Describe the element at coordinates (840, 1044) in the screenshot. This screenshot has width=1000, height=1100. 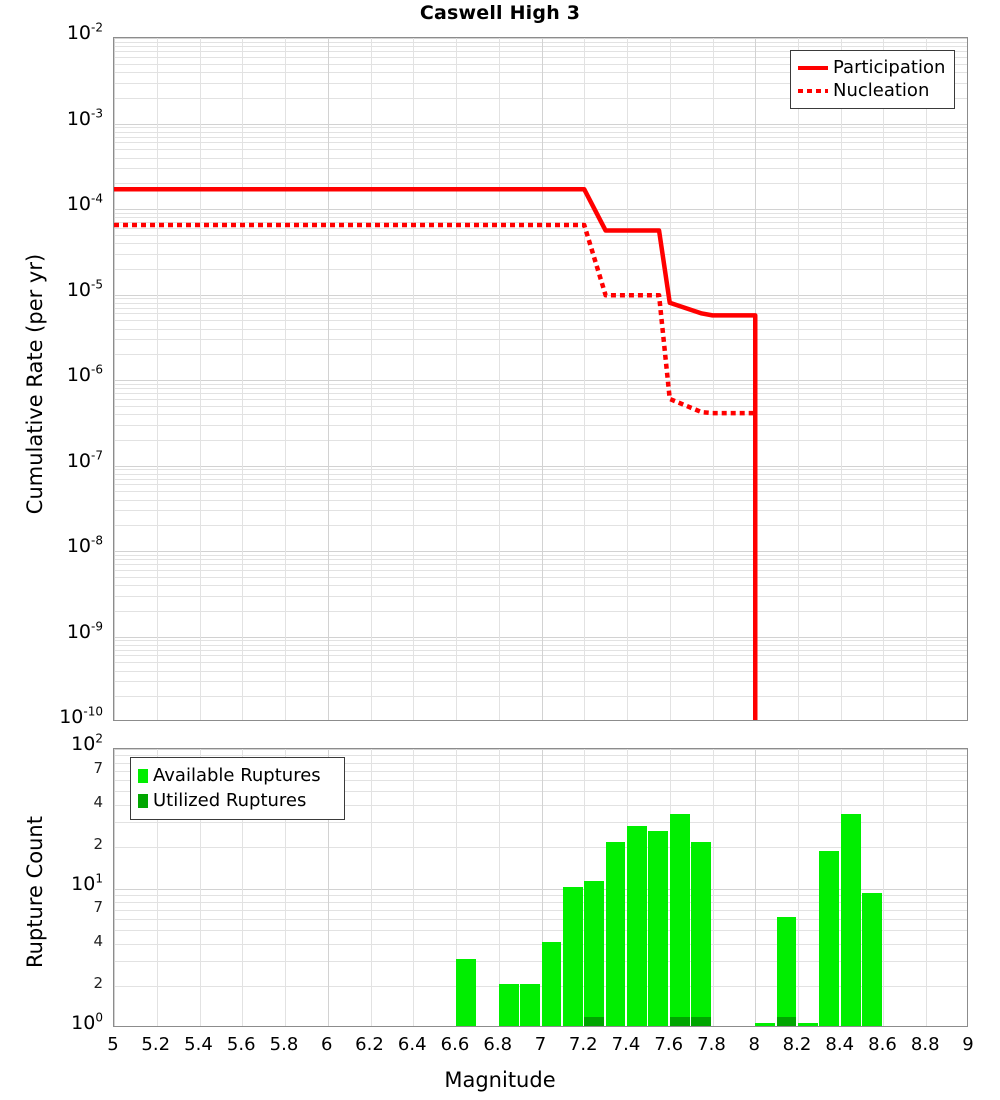
I see `x-tick-label: 8.4` at that location.